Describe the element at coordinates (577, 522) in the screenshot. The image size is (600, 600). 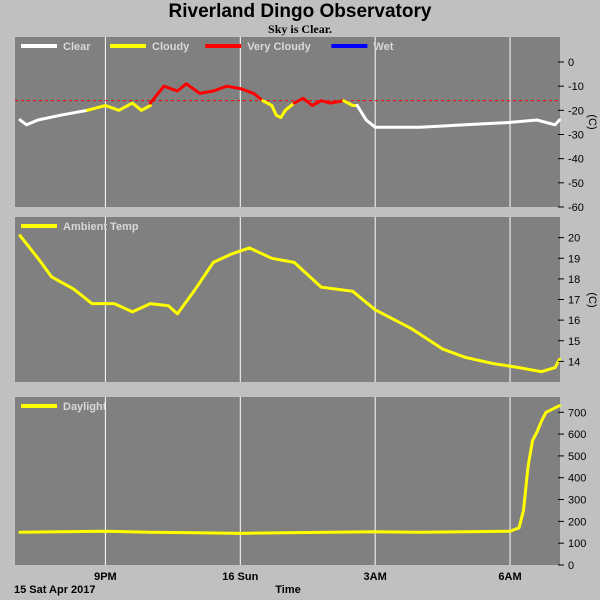
I see `daylight-ytick-label-5: 200` at that location.